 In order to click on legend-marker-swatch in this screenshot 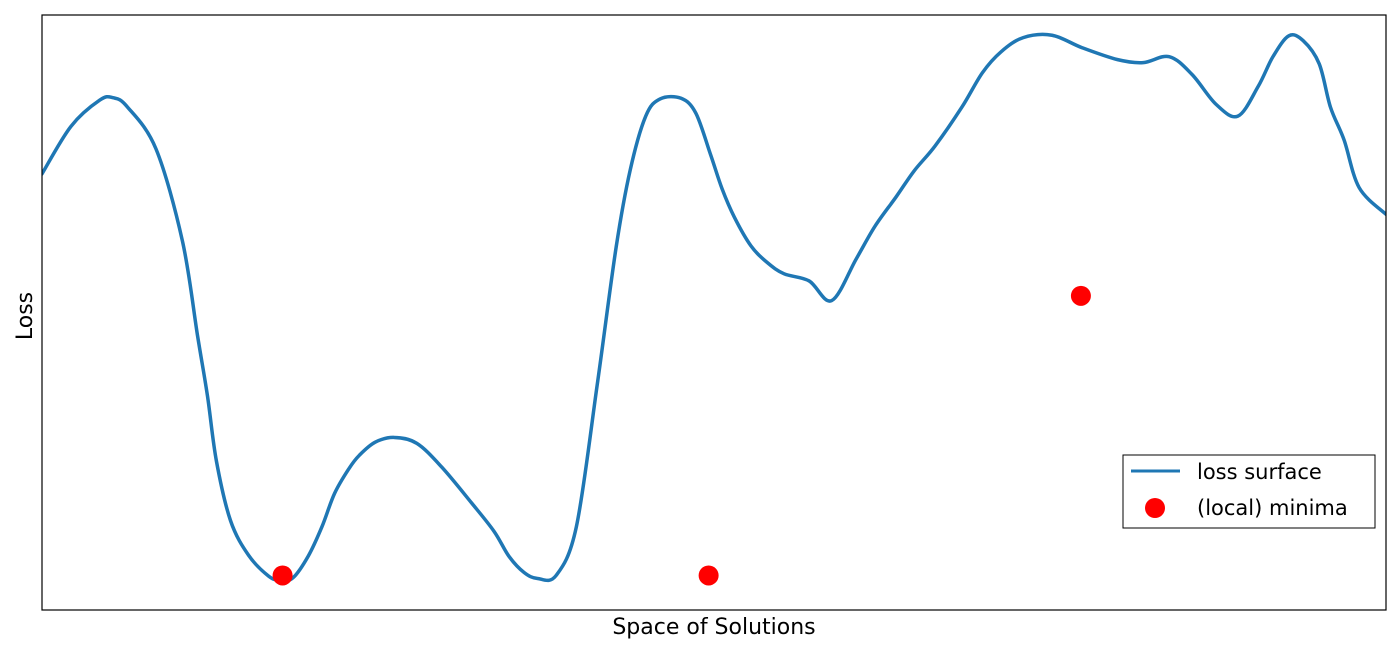, I will do `click(1155, 508)`.